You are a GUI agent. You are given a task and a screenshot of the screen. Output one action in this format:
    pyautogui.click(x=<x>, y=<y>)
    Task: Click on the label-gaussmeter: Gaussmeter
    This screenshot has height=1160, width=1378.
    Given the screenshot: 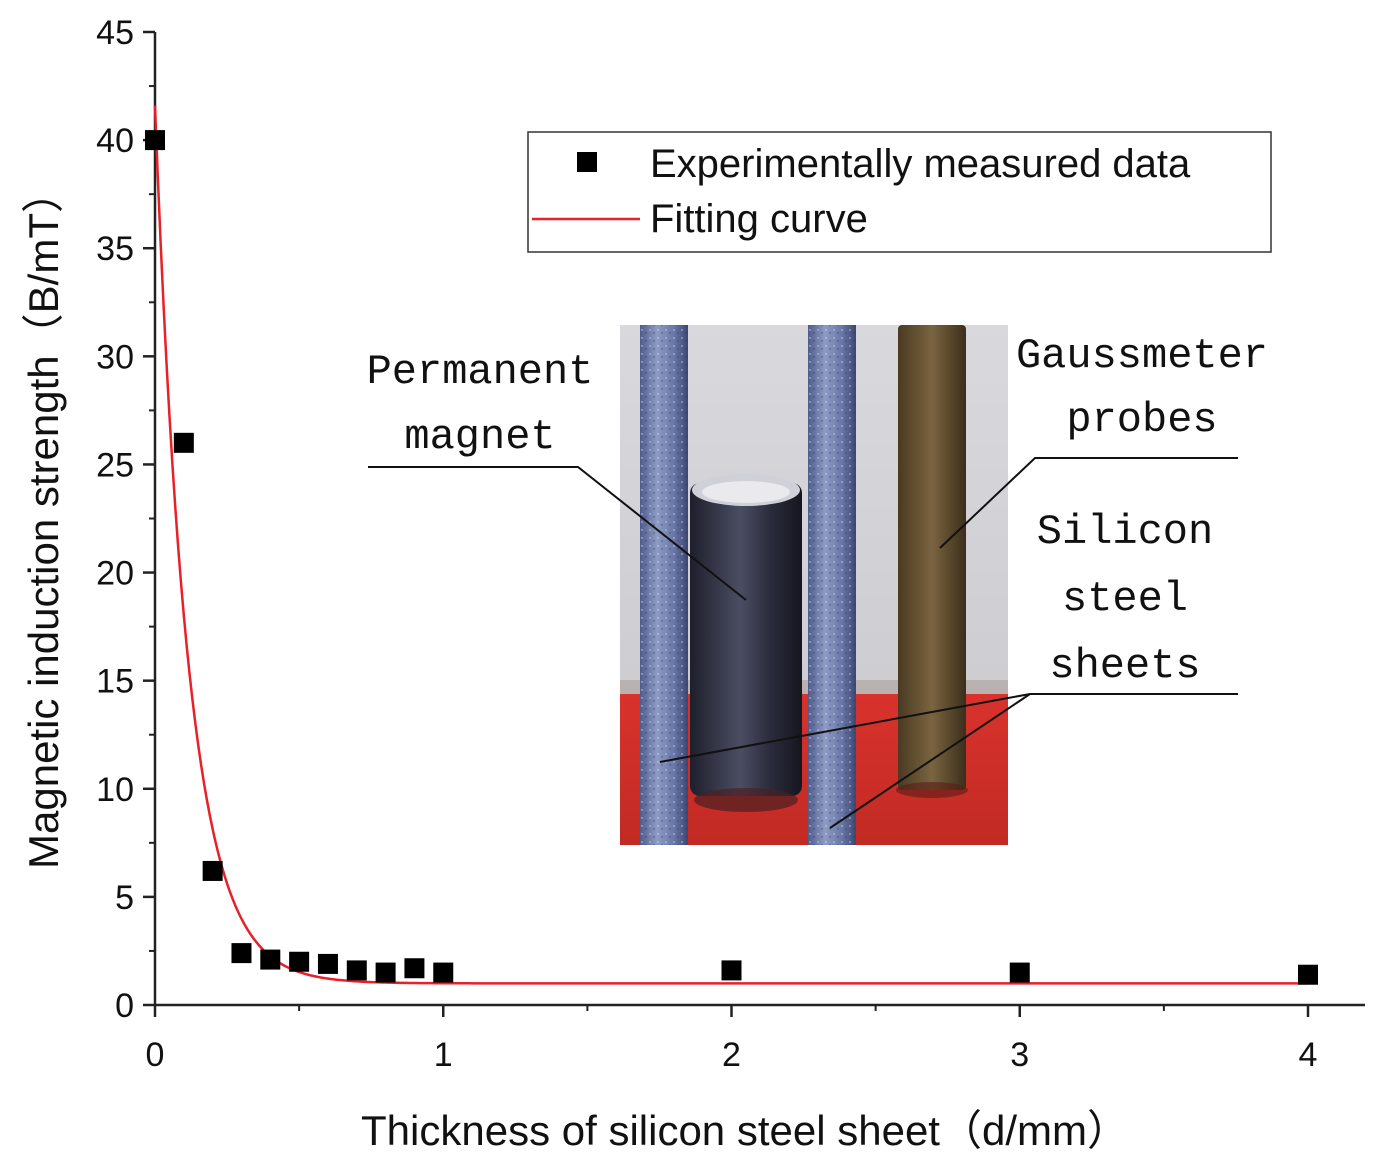 What is the action you would take?
    pyautogui.click(x=1142, y=356)
    